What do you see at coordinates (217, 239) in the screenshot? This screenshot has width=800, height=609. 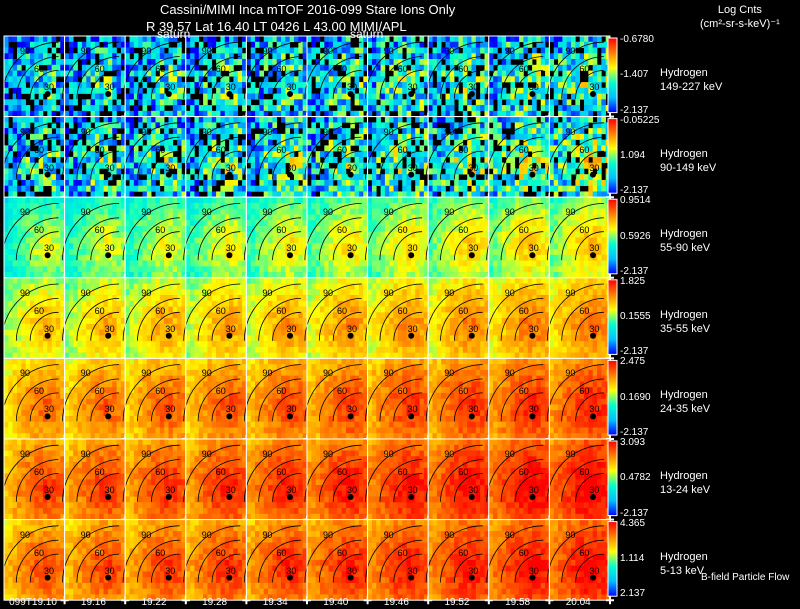 I see `panel-b2-t3` at bounding box center [217, 239].